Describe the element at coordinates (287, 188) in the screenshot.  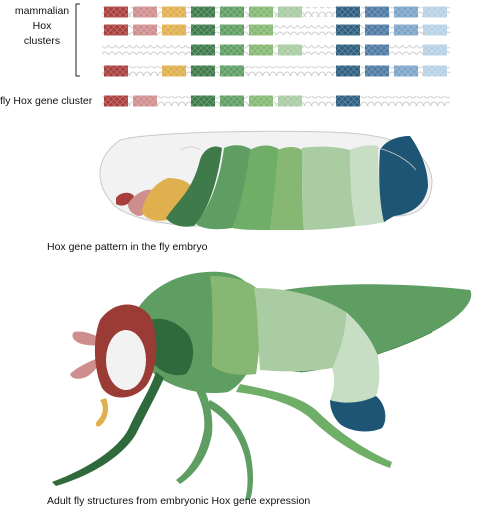
I see `embryo-seg-a1` at that location.